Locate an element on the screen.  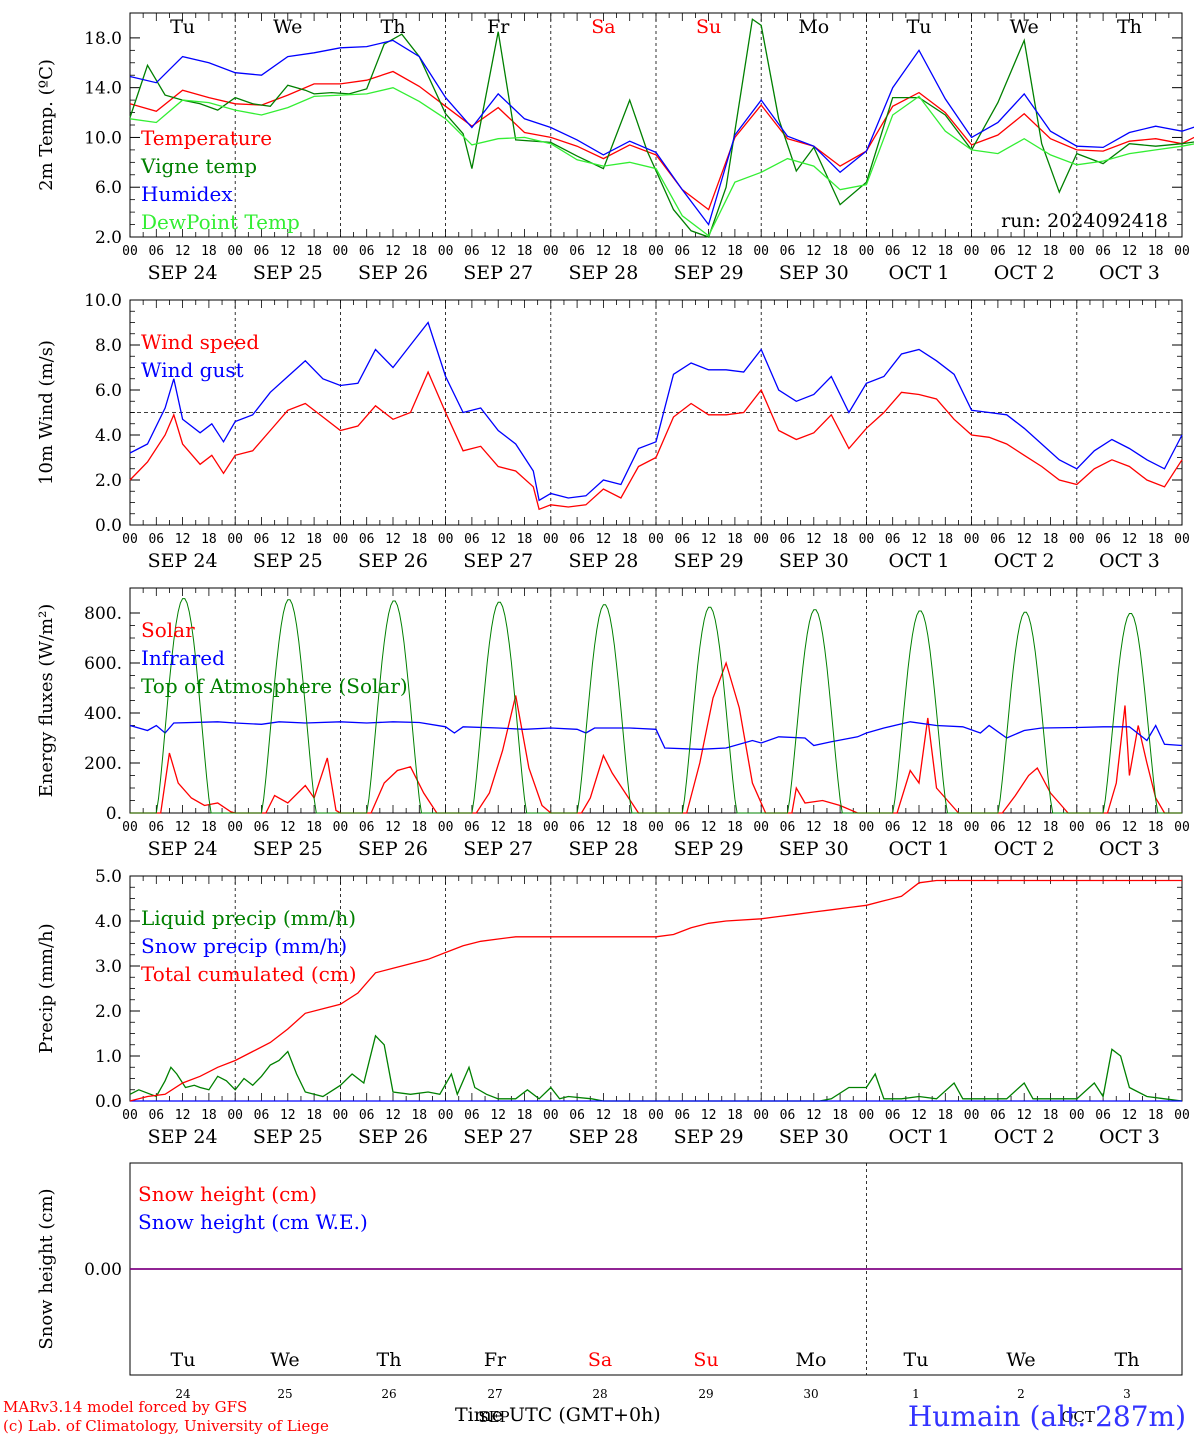
series-dewpoint-temp is located at coordinates (661, 162).